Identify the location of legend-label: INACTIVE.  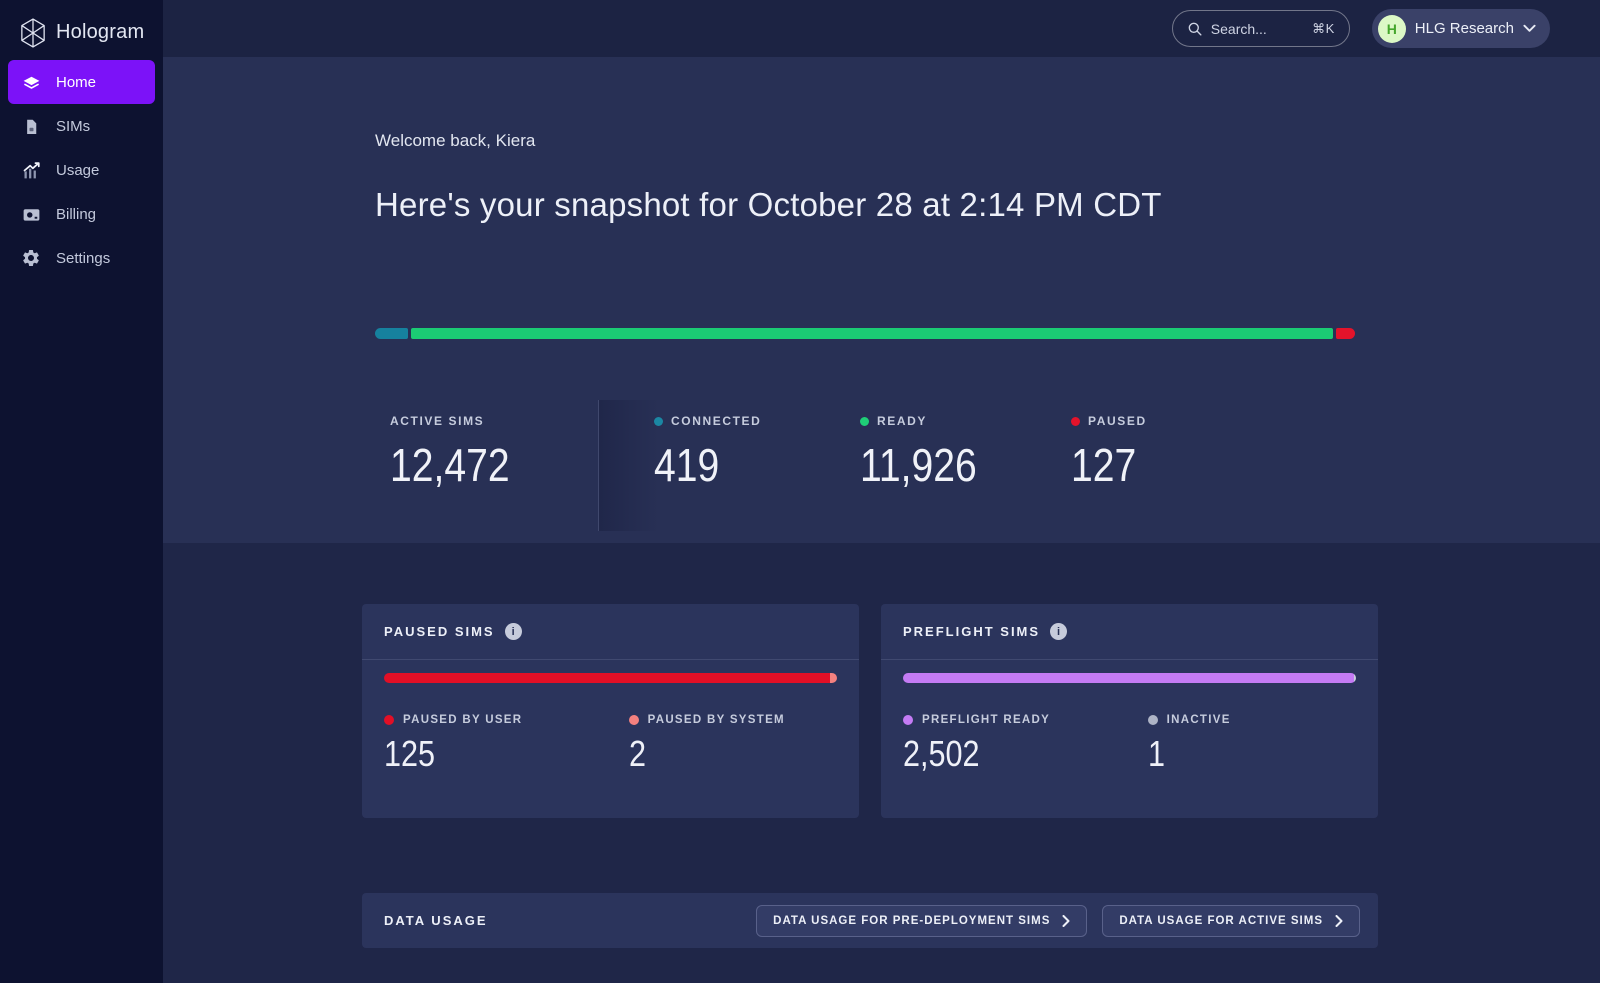
(1198, 720).